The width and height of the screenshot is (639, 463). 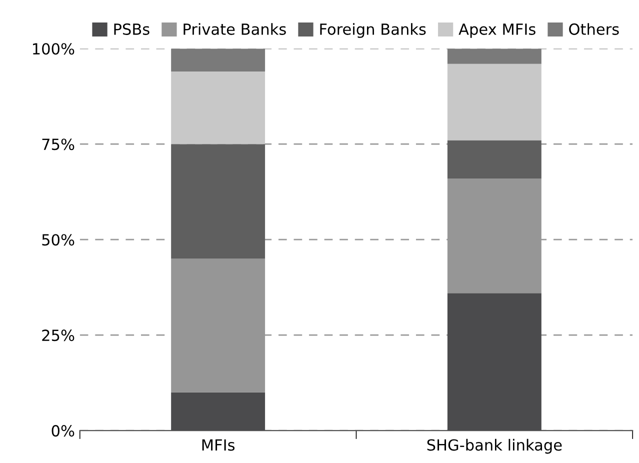 What do you see at coordinates (235, 29) in the screenshot?
I see `legend-label: Private Banks` at bounding box center [235, 29].